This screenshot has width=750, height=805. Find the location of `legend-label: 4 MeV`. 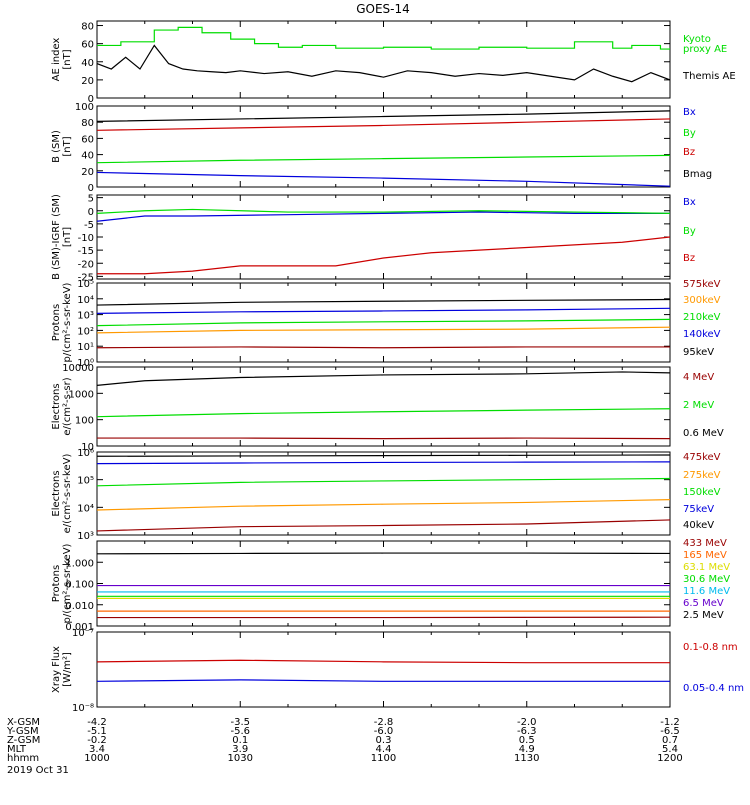

legend-label: 4 MeV is located at coordinates (698, 377).